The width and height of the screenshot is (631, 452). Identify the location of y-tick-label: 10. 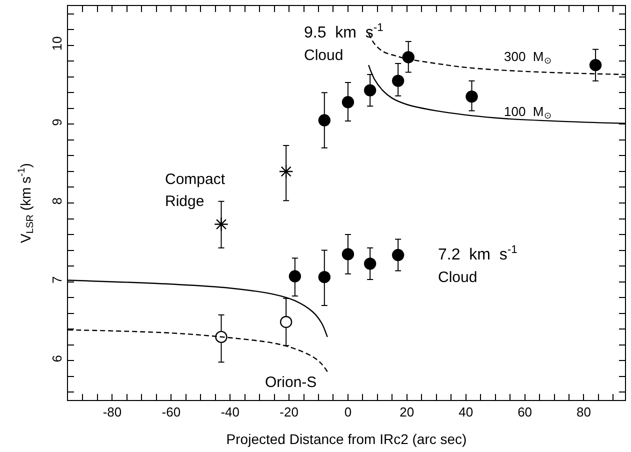
(57, 43).